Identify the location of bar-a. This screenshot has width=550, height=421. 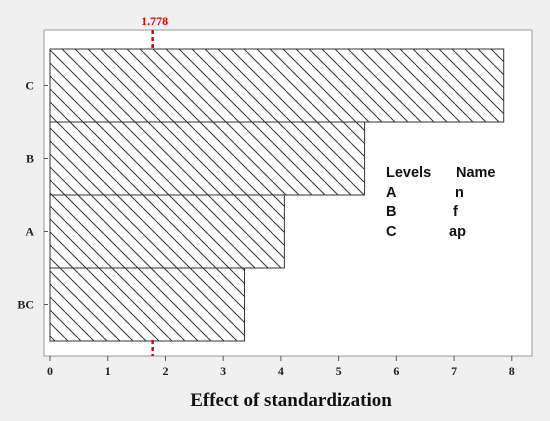
(167, 231).